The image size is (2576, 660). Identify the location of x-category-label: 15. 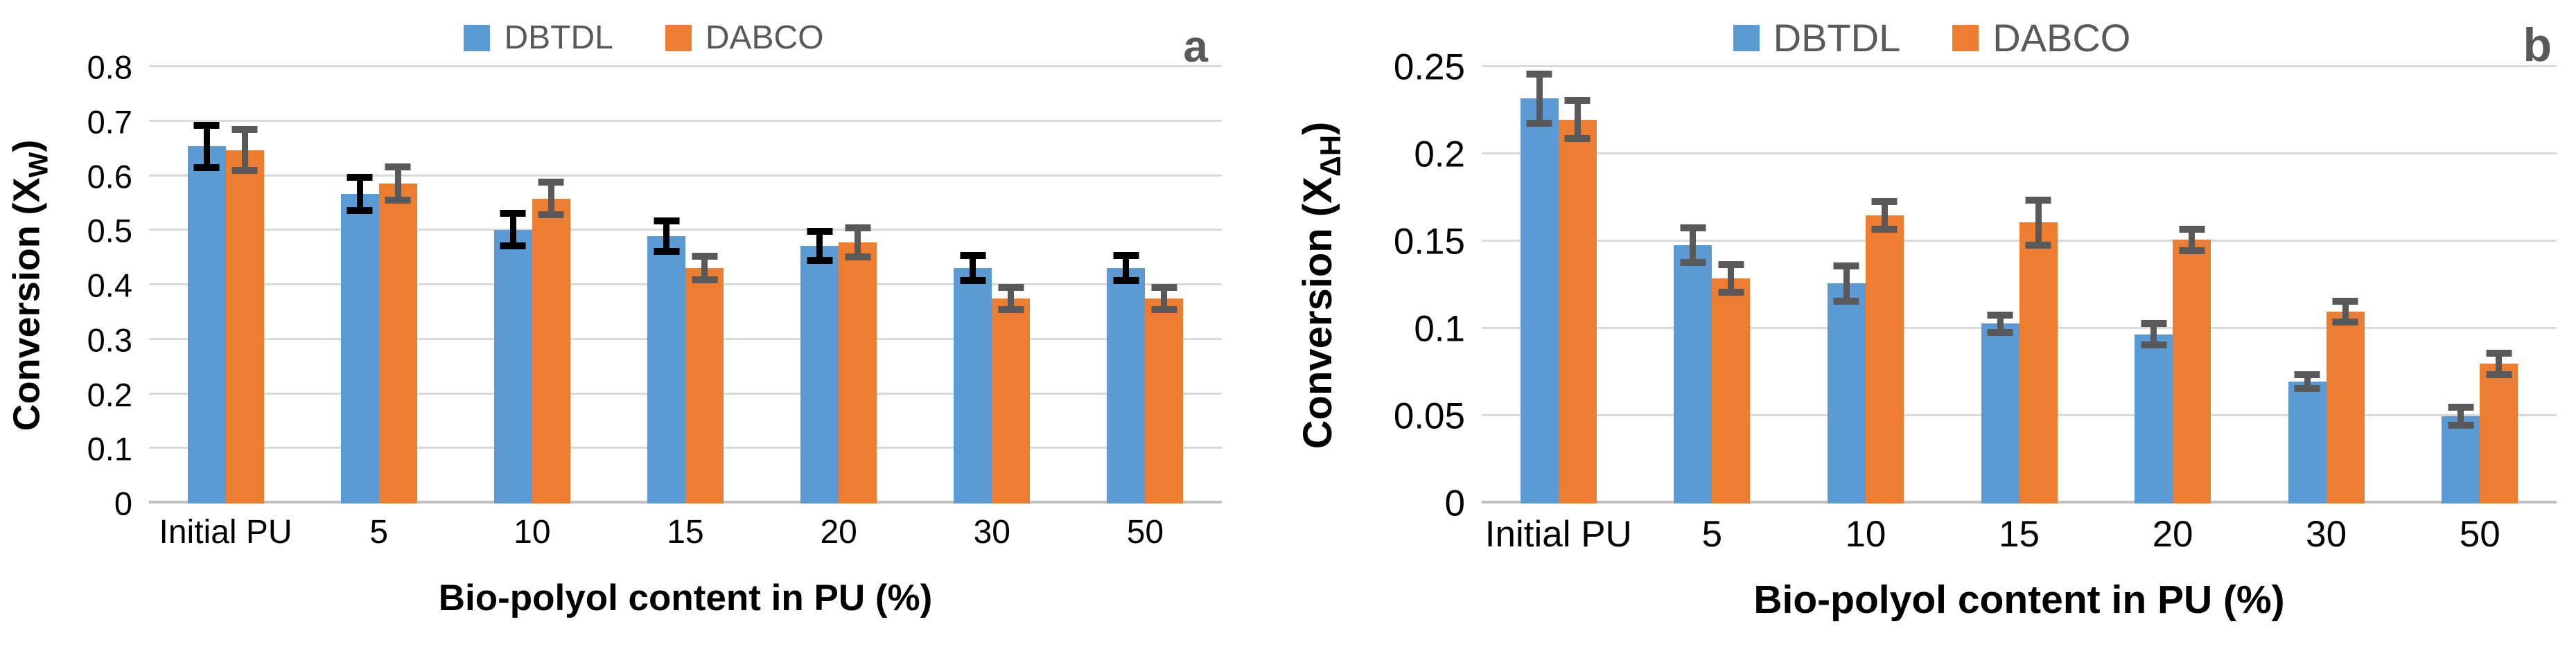
(2019, 534).